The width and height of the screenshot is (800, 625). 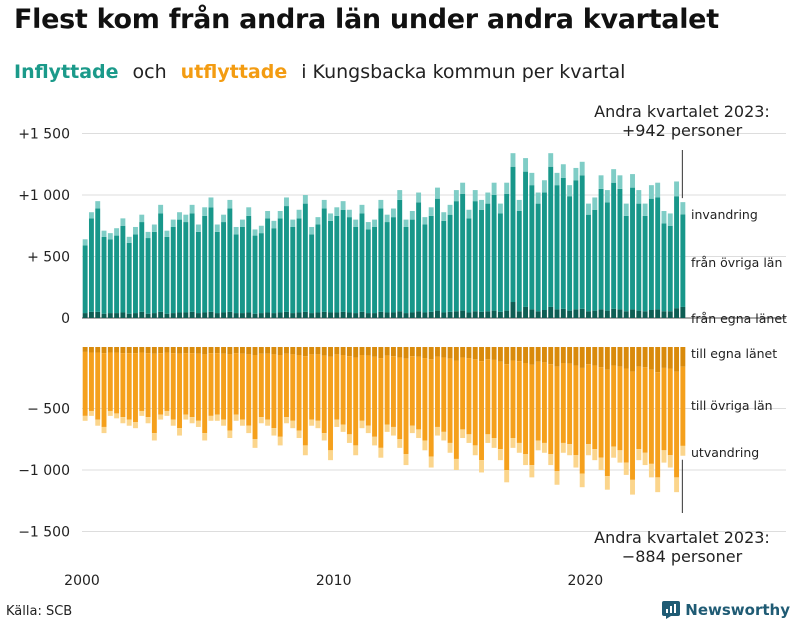 What do you see at coordinates (65, 319) in the screenshot?
I see `y-tick-label: 0` at bounding box center [65, 319].